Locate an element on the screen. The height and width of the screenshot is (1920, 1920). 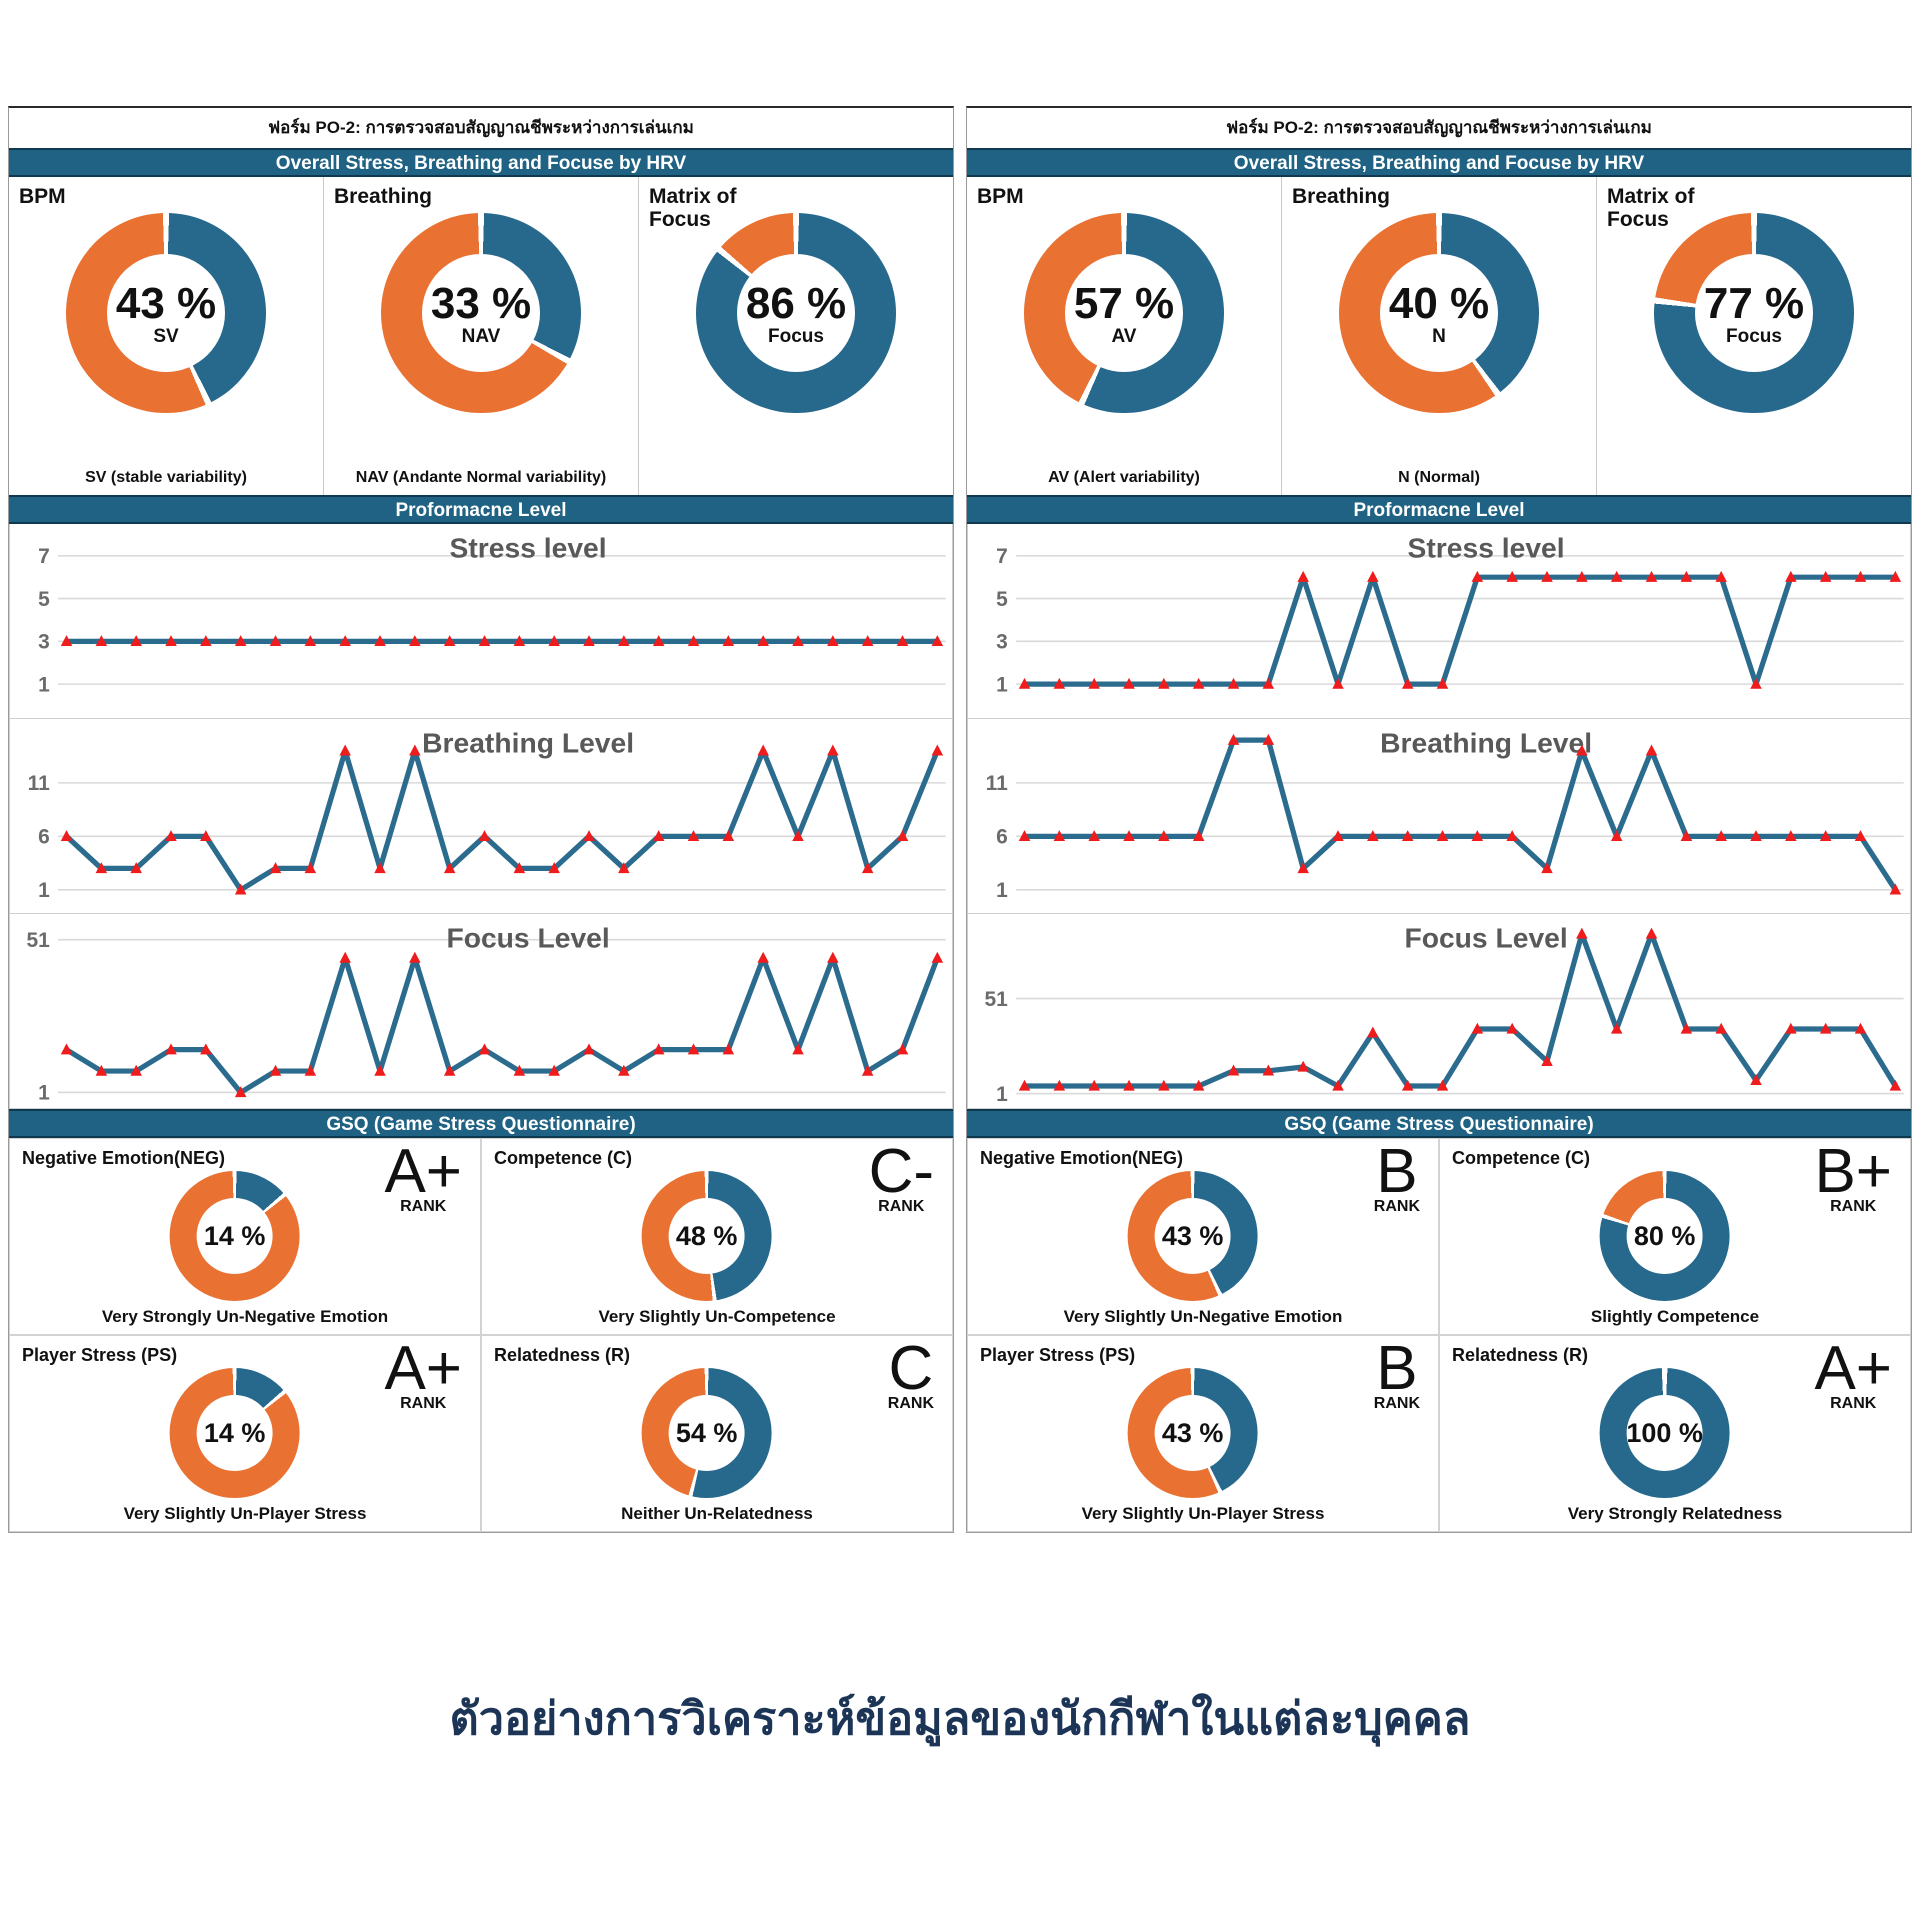
bpm-code: SV is located at coordinates (166, 336).